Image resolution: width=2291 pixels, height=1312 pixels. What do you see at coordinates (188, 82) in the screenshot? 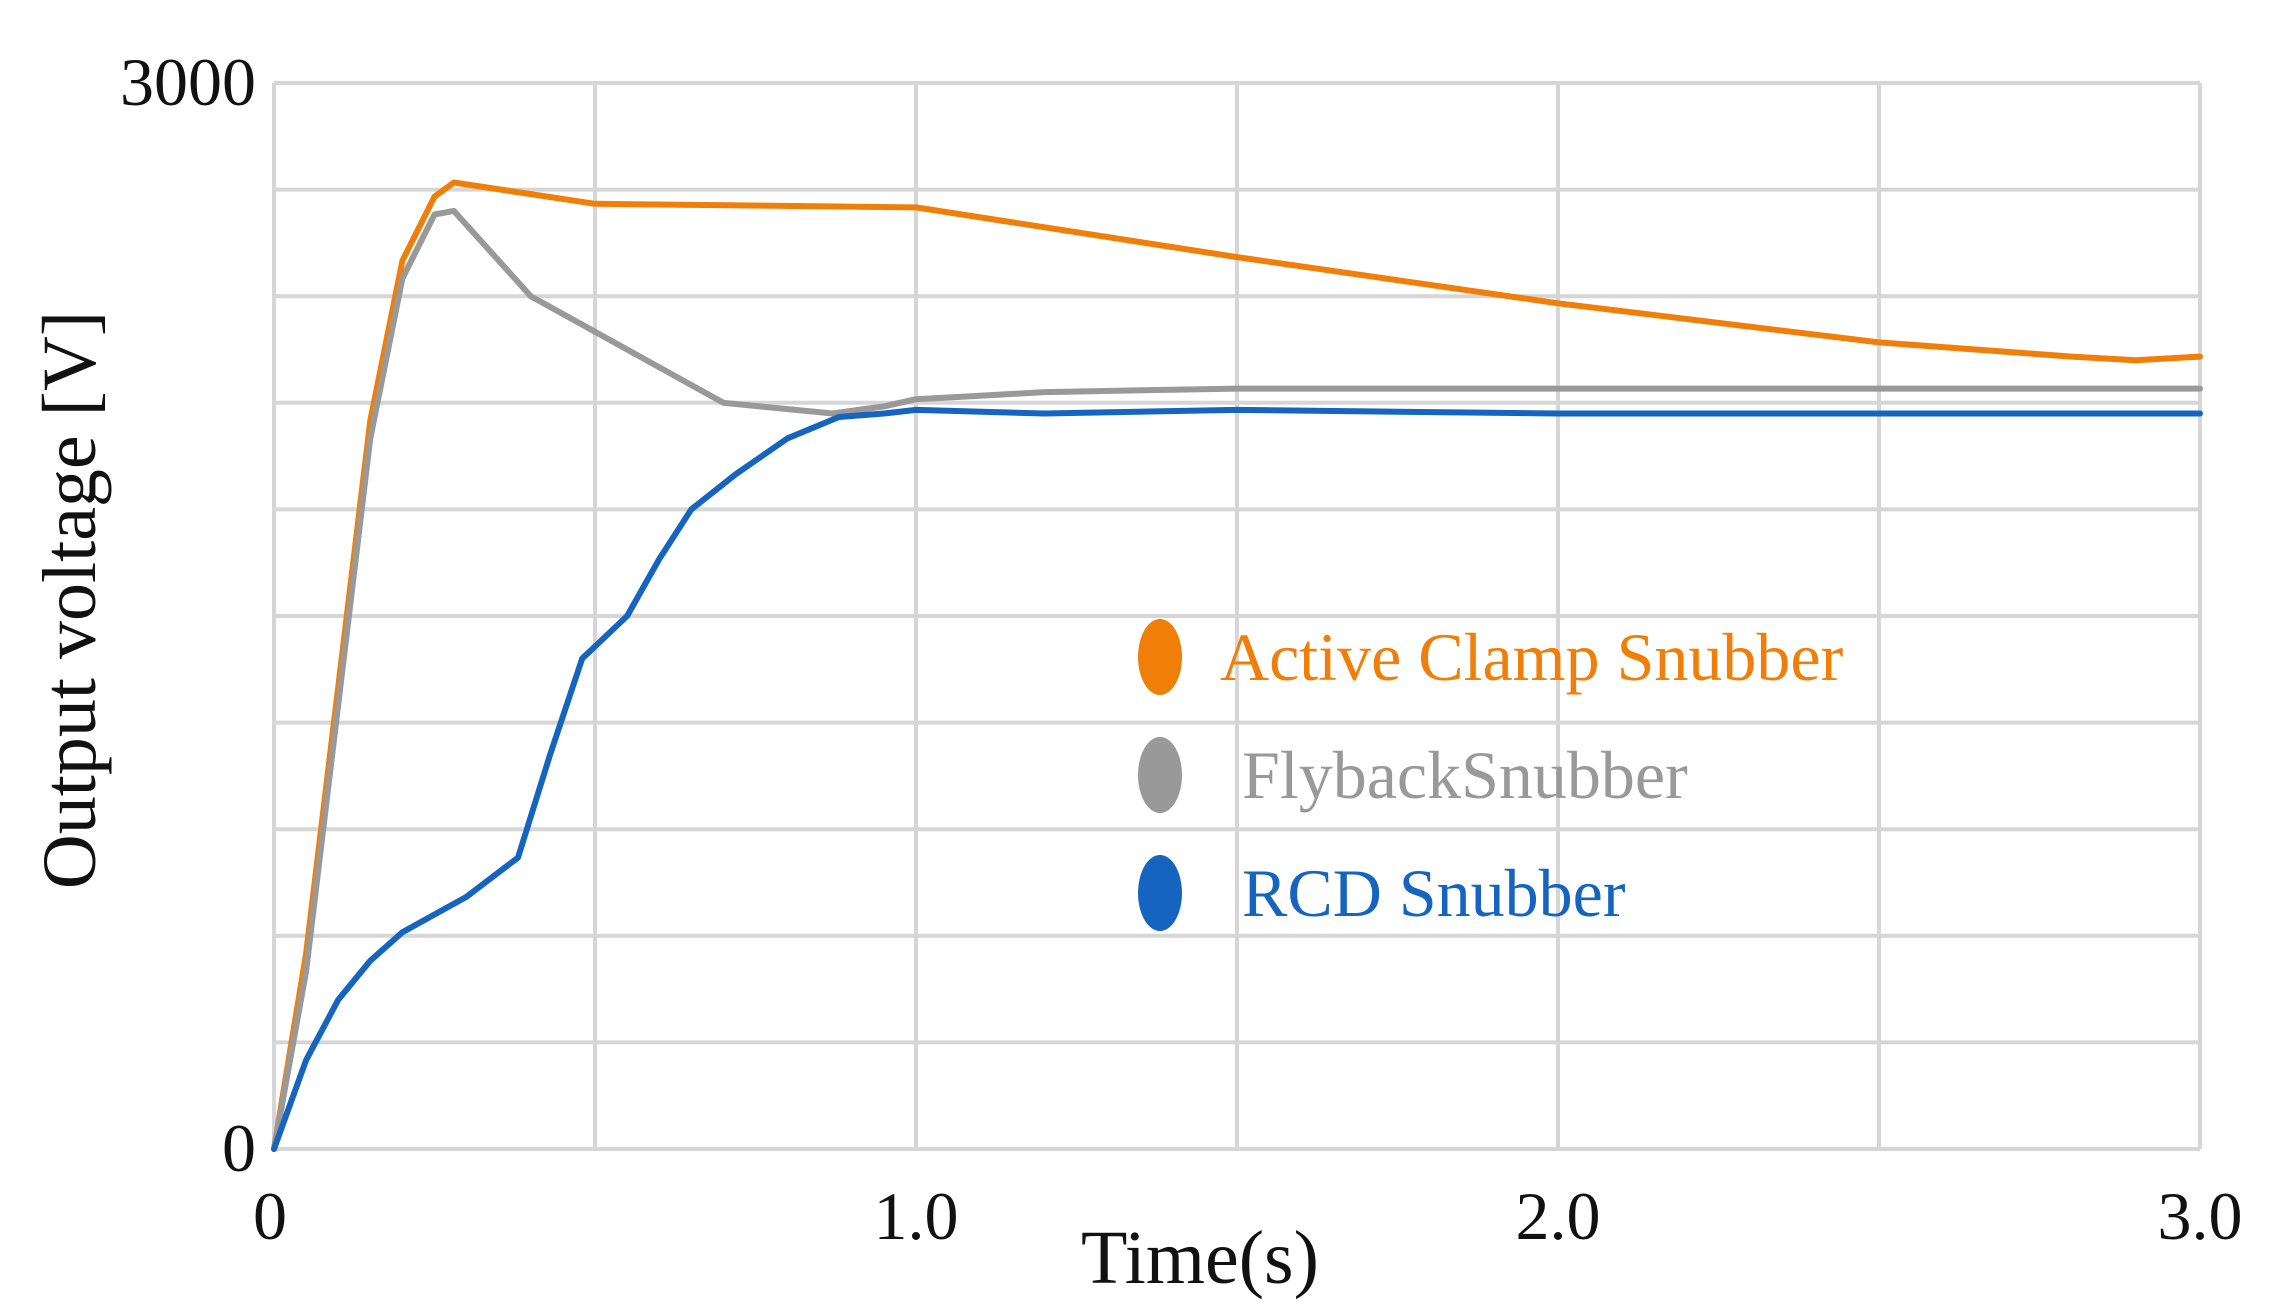
I see `y-tick-label: 3000` at bounding box center [188, 82].